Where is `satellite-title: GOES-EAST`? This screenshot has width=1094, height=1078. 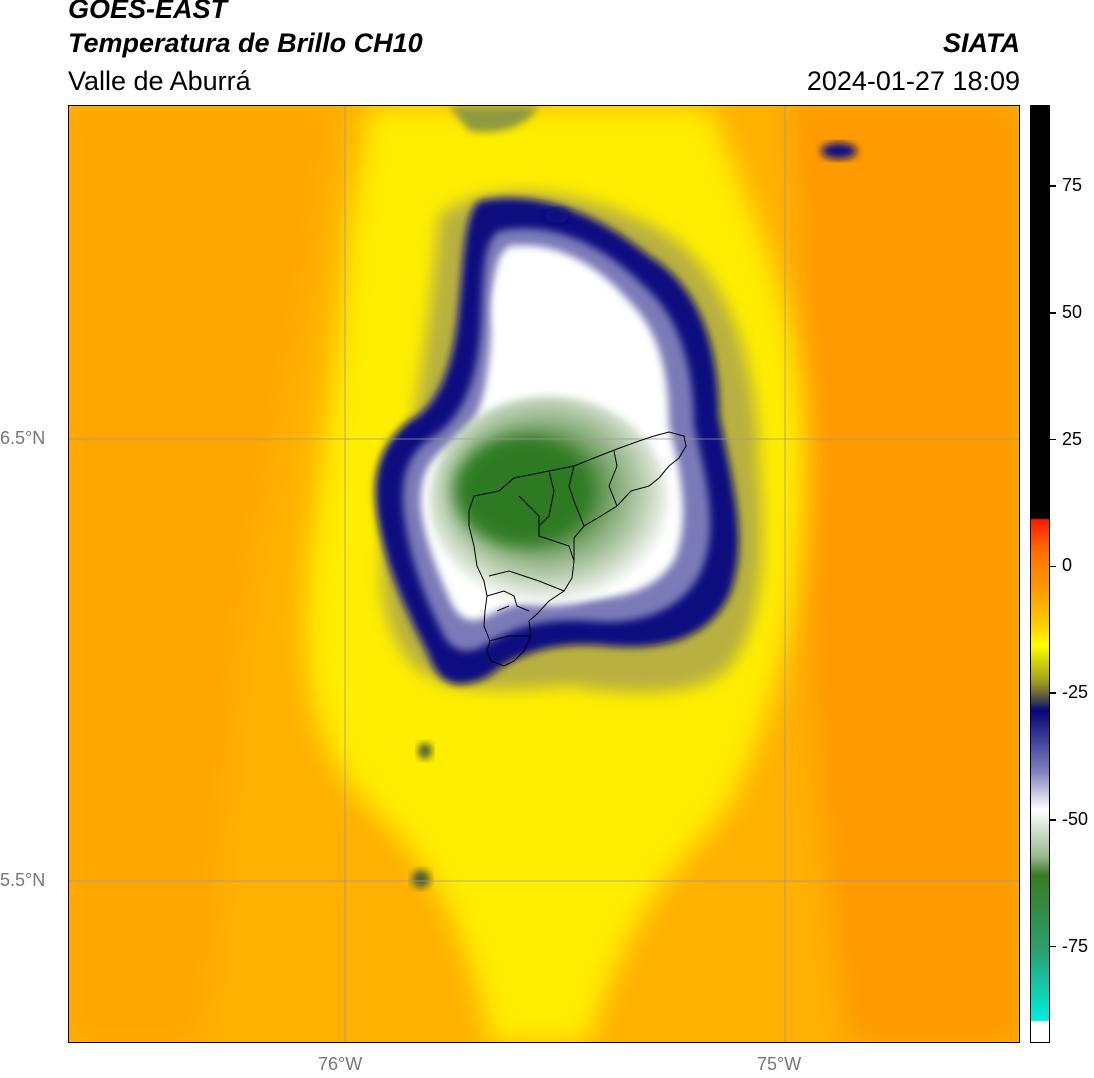 satellite-title: GOES-EAST is located at coordinates (148, 12).